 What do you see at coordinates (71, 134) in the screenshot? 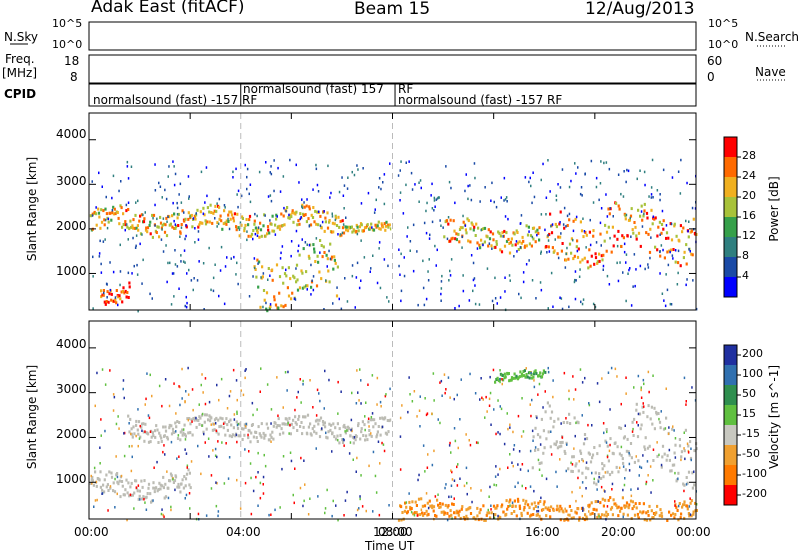
I see `power-ytick-4000: 4000` at bounding box center [71, 134].